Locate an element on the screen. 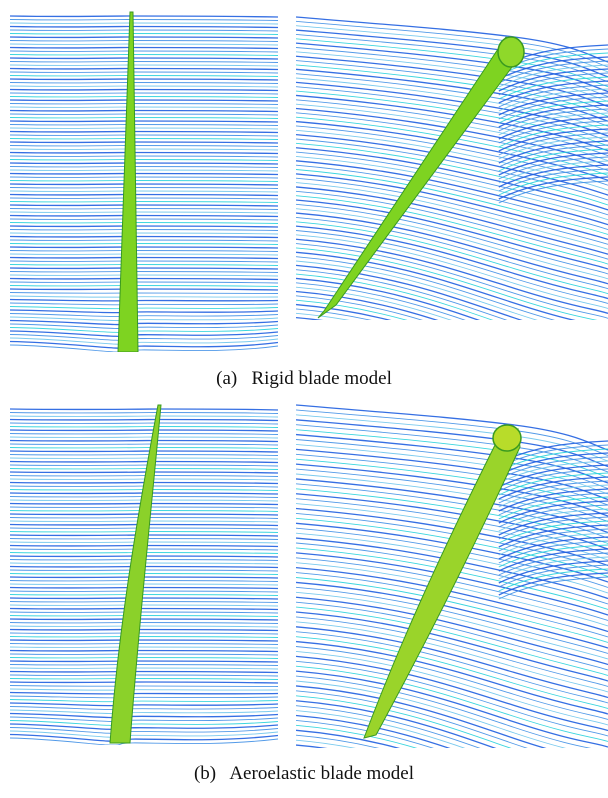  rigid-blade-front is located at coordinates (128, 181).